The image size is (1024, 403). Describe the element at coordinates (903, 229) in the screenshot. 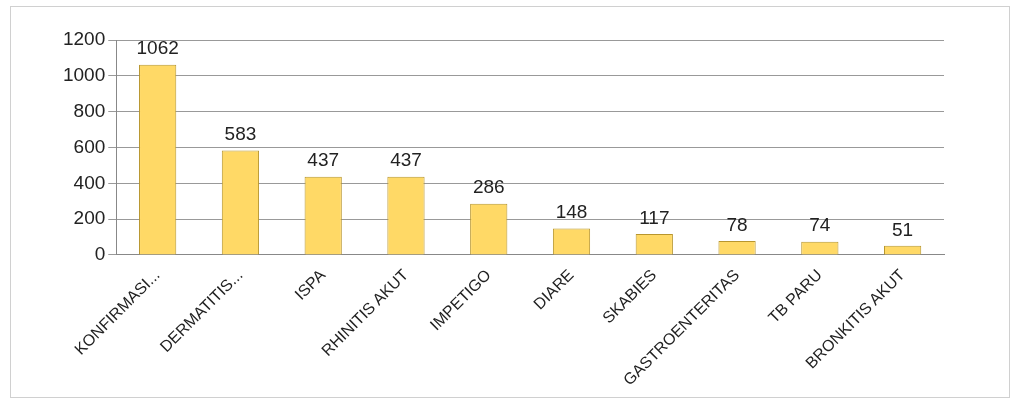

I see `data-label: 51` at that location.